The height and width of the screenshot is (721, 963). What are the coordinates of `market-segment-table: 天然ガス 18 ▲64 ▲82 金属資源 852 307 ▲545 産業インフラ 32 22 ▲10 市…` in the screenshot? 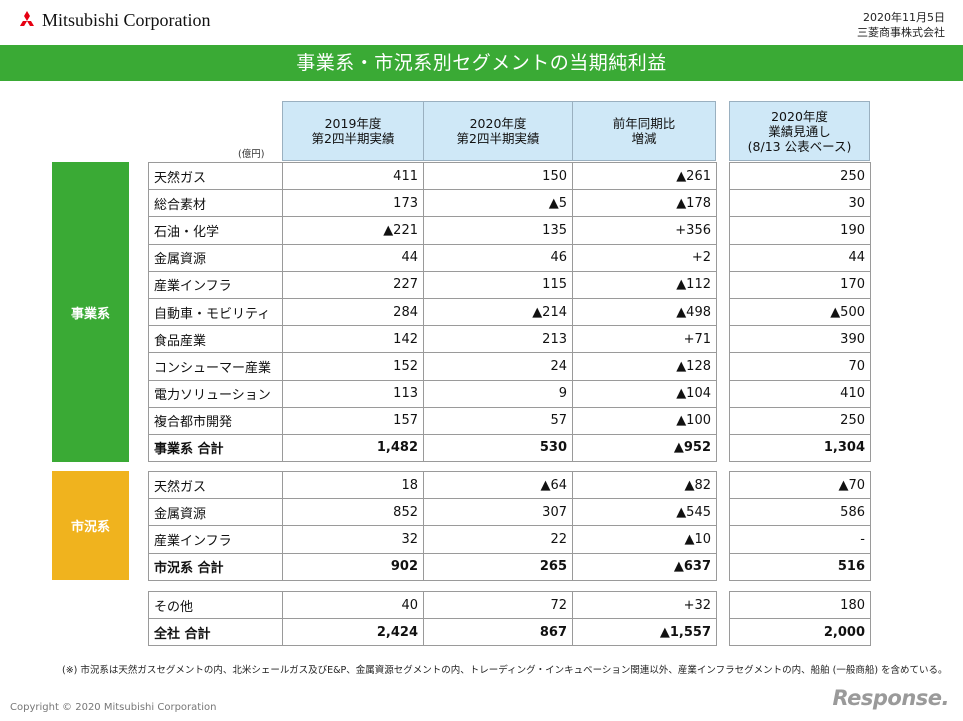 It's located at (432, 525).